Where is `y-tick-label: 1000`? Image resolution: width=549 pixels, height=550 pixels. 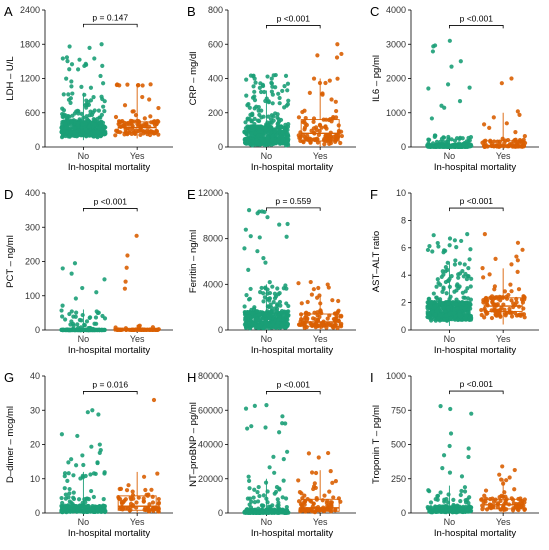
y-tick-label: 1000 is located at coordinates (396, 113).